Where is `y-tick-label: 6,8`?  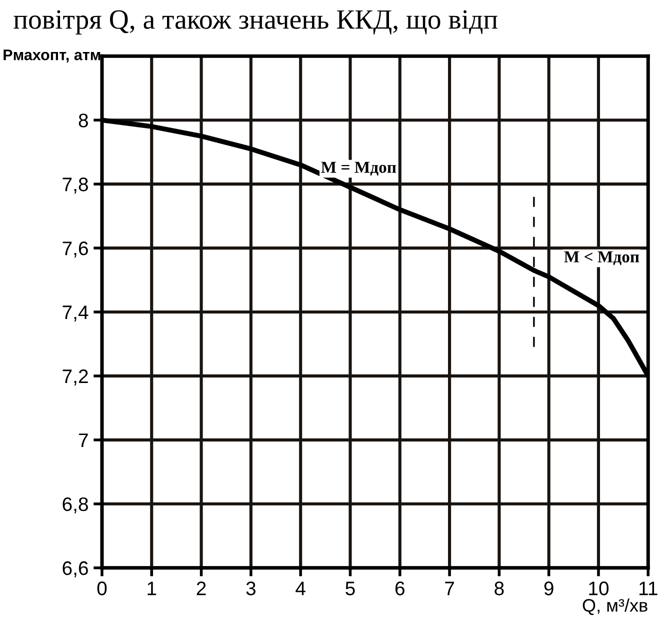 y-tick-label: 6,8 is located at coordinates (75, 505).